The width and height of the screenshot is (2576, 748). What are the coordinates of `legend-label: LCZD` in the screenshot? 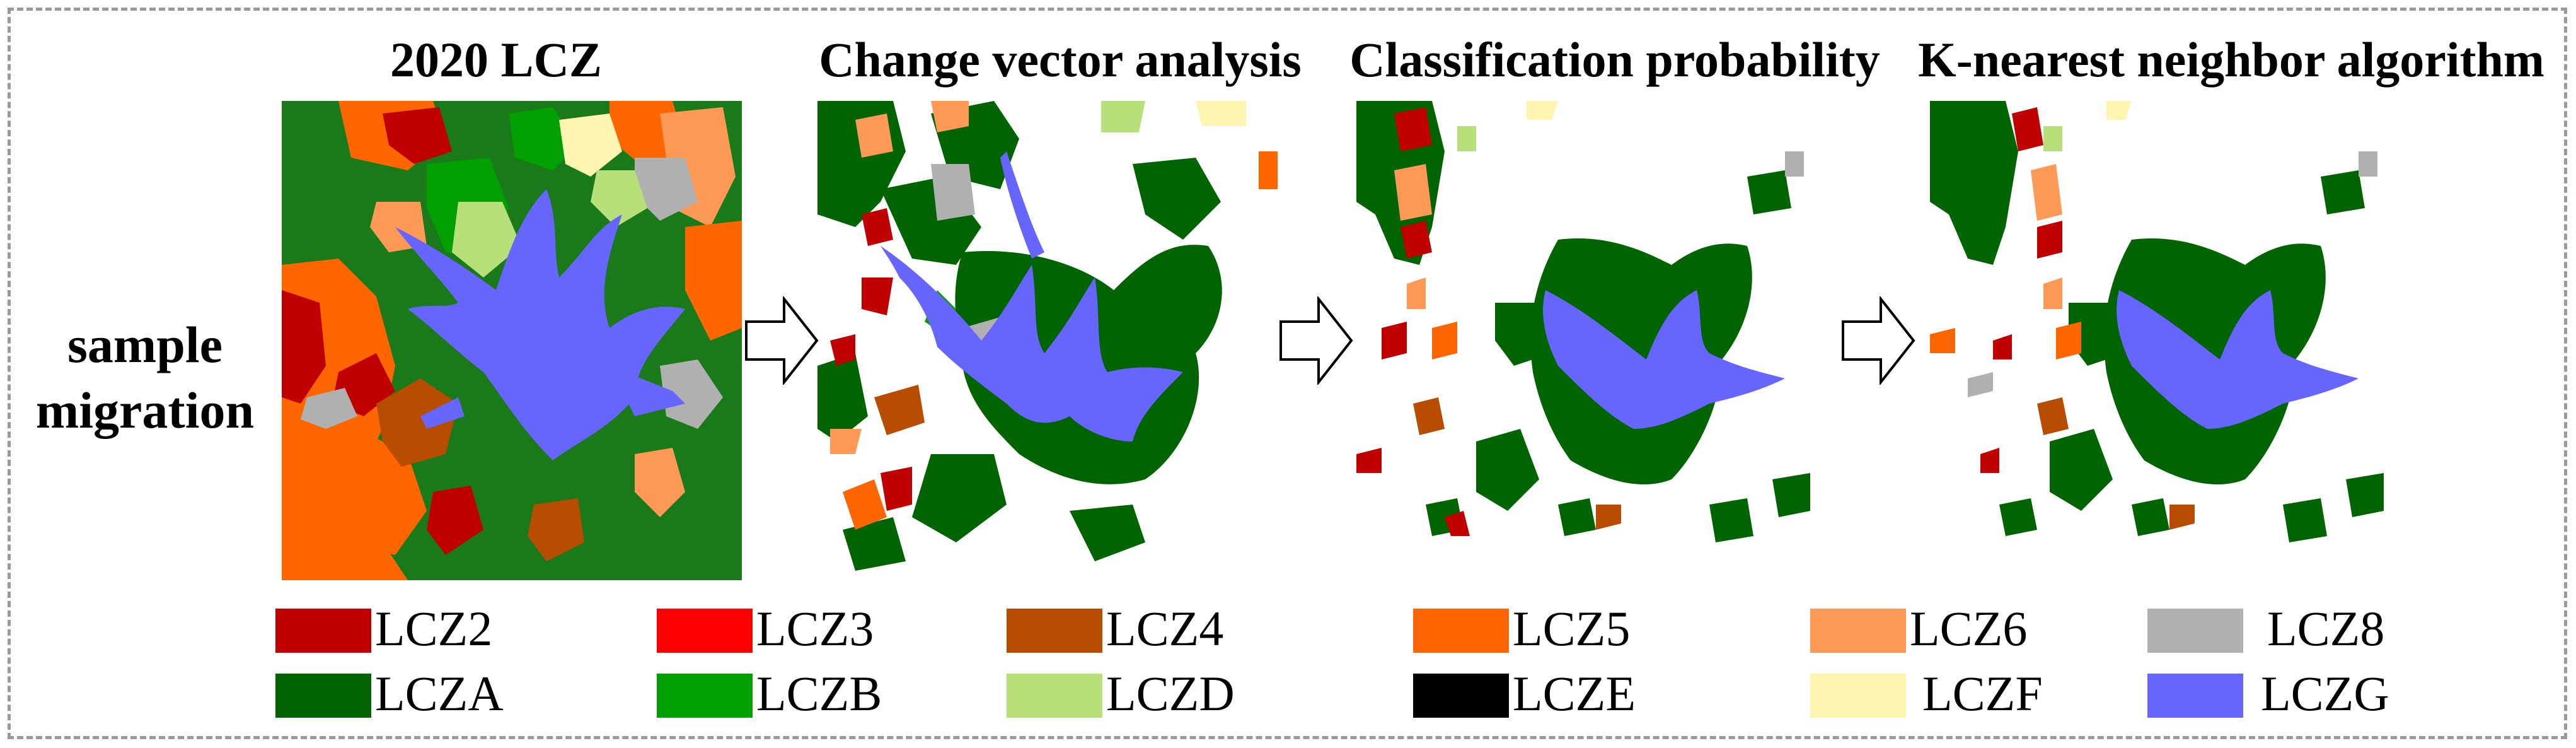 It's located at (1170, 693).